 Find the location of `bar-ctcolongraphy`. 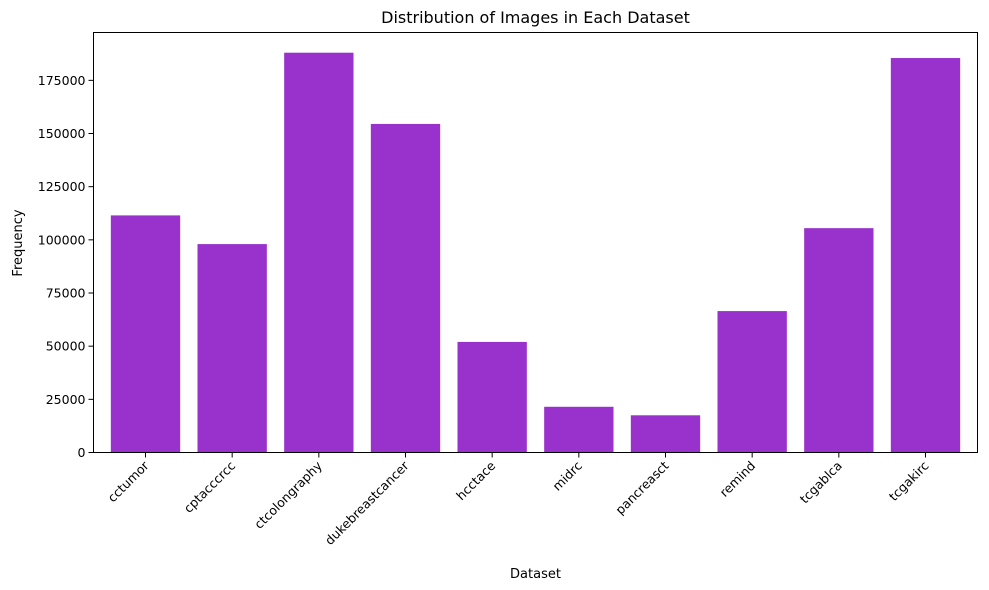

bar-ctcolongraphy is located at coordinates (319, 252).